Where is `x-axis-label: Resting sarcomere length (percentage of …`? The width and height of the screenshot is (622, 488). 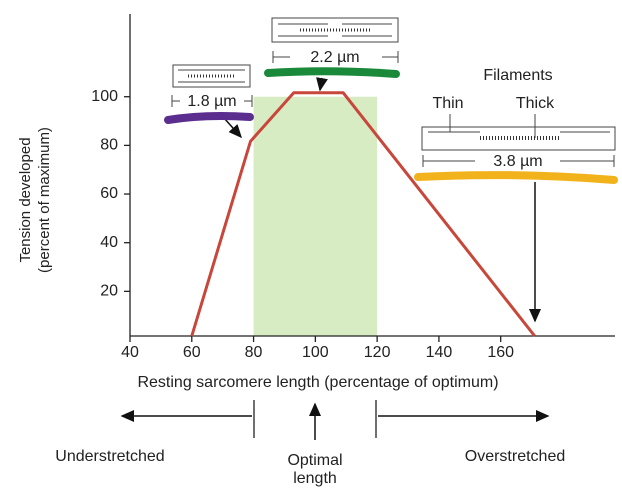
x-axis-label: Resting sarcomere length (percentage of … is located at coordinates (317, 382).